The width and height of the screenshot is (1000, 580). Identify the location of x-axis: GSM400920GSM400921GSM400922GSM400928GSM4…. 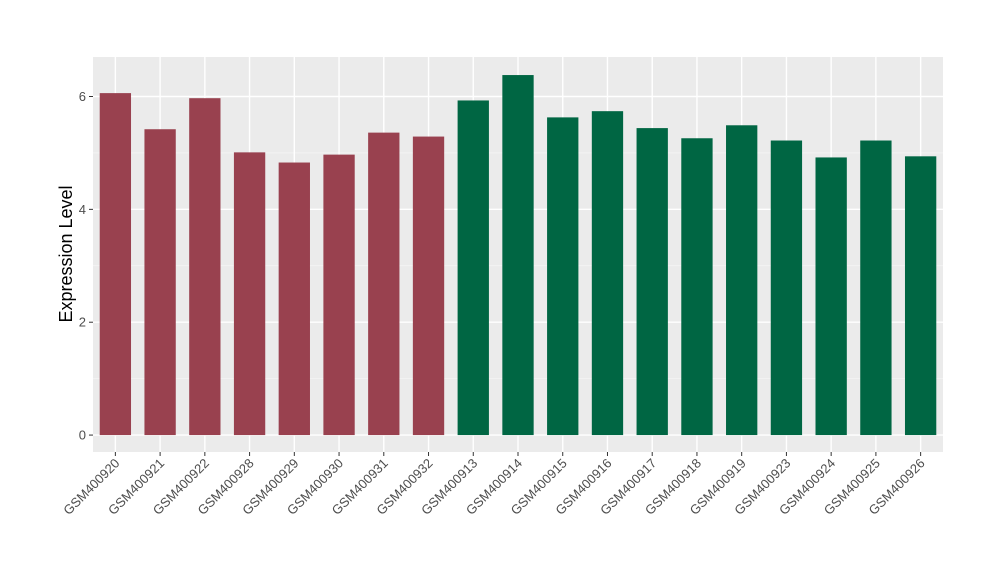
(494, 485).